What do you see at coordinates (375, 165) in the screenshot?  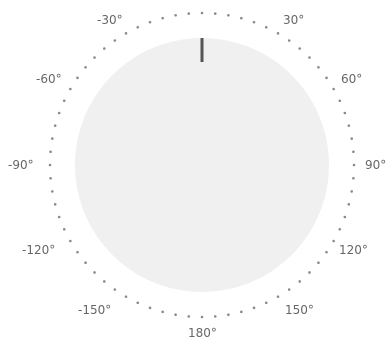 I see `tick-label-pos90: 90°` at bounding box center [375, 165].